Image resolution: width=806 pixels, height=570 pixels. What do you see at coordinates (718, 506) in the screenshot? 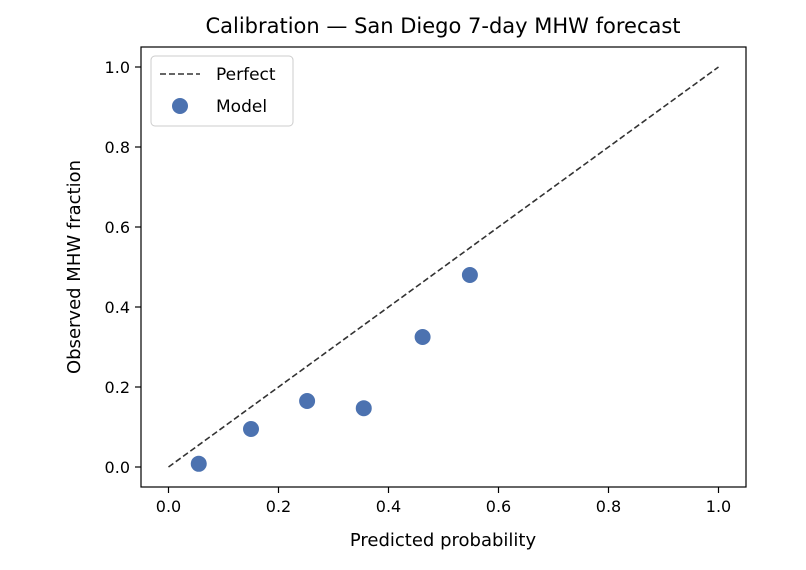
I see `x-tick-label: 1.0` at bounding box center [718, 506].